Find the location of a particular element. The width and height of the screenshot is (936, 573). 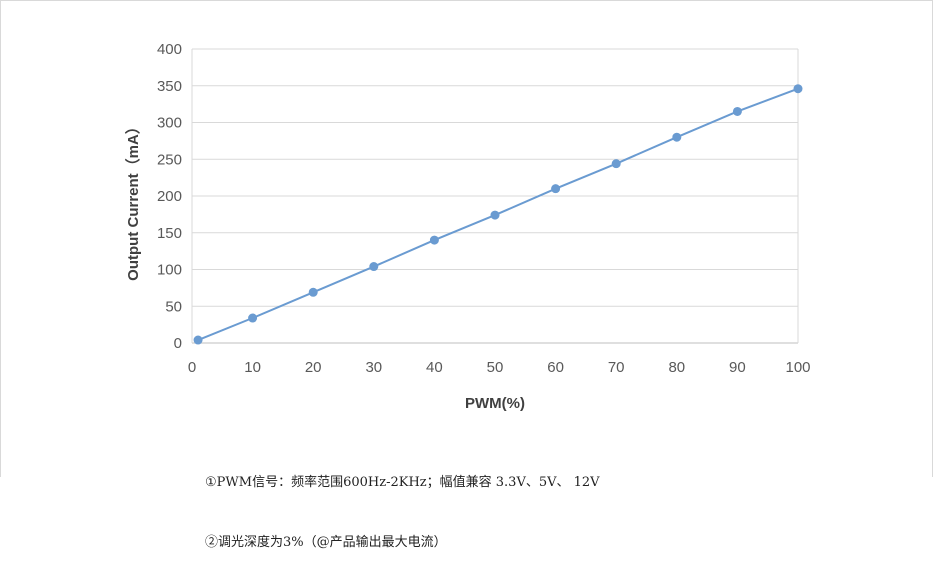

y-tick-label: 50 is located at coordinates (173, 306).